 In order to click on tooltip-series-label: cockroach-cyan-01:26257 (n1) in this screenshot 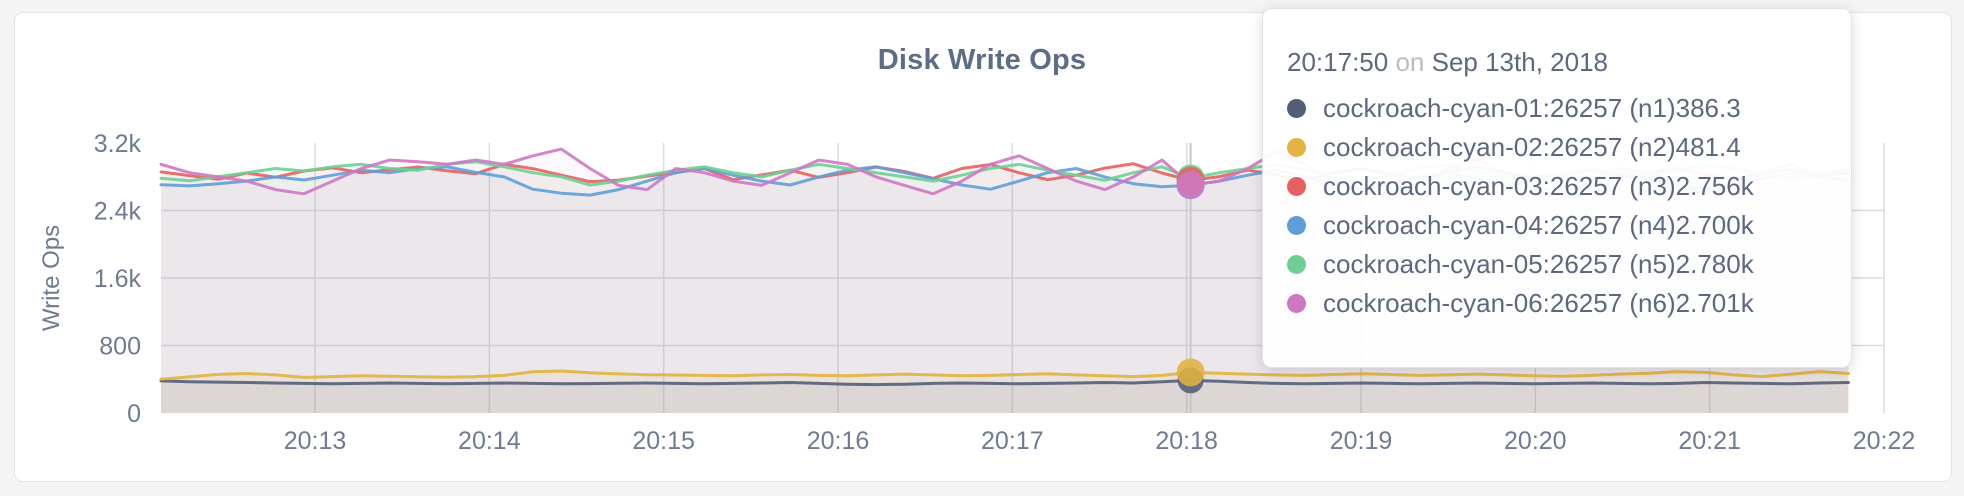, I will do `click(1499, 108)`.